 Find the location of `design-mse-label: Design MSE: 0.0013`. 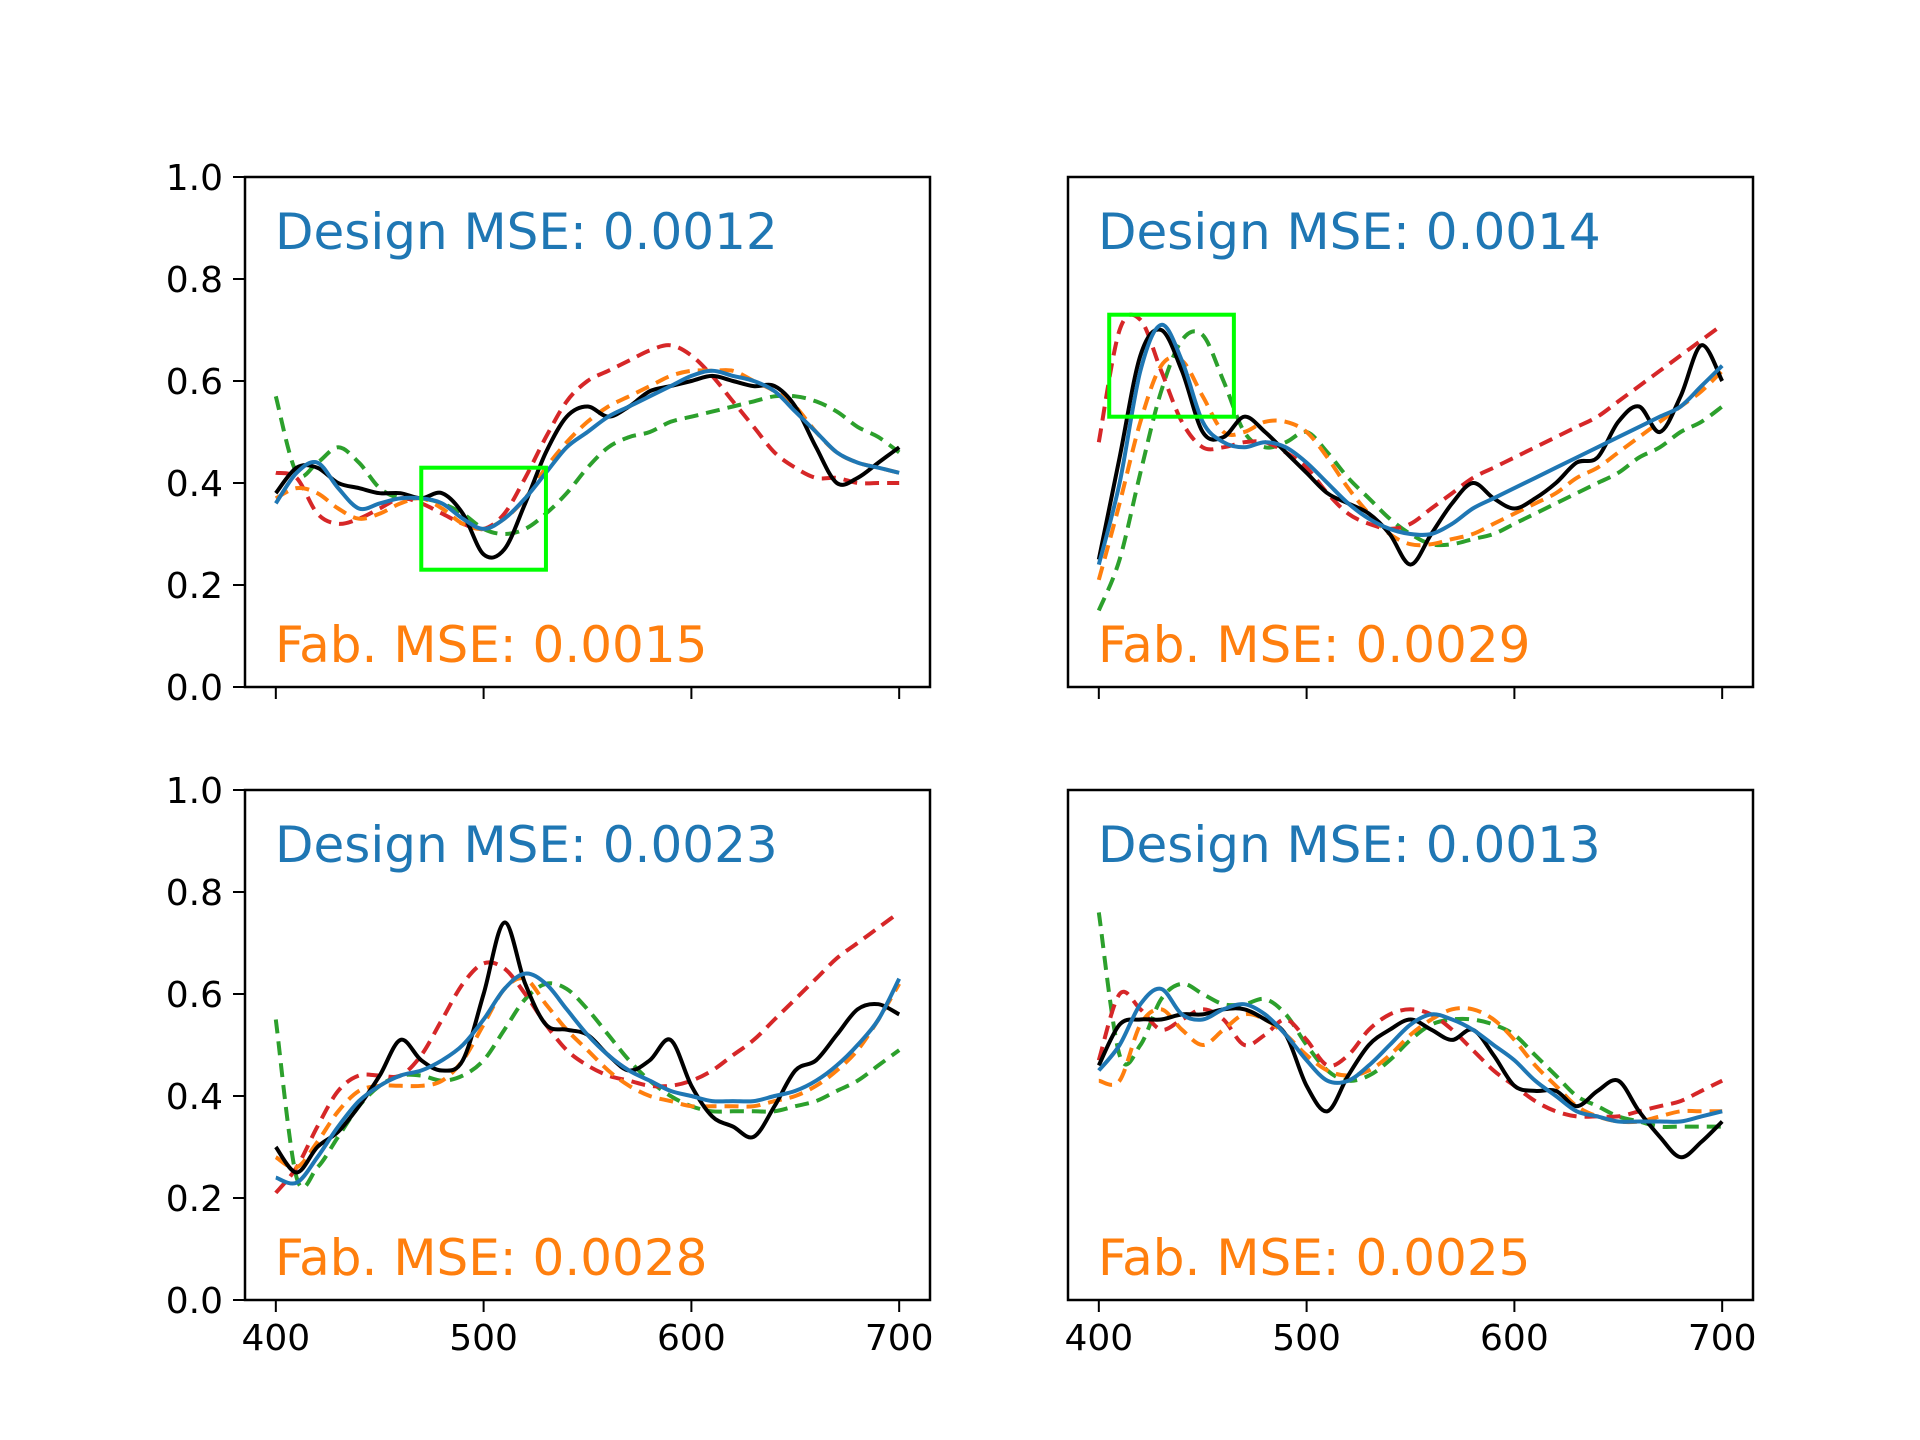

design-mse-label: Design MSE: 0.0013 is located at coordinates (1349, 845).